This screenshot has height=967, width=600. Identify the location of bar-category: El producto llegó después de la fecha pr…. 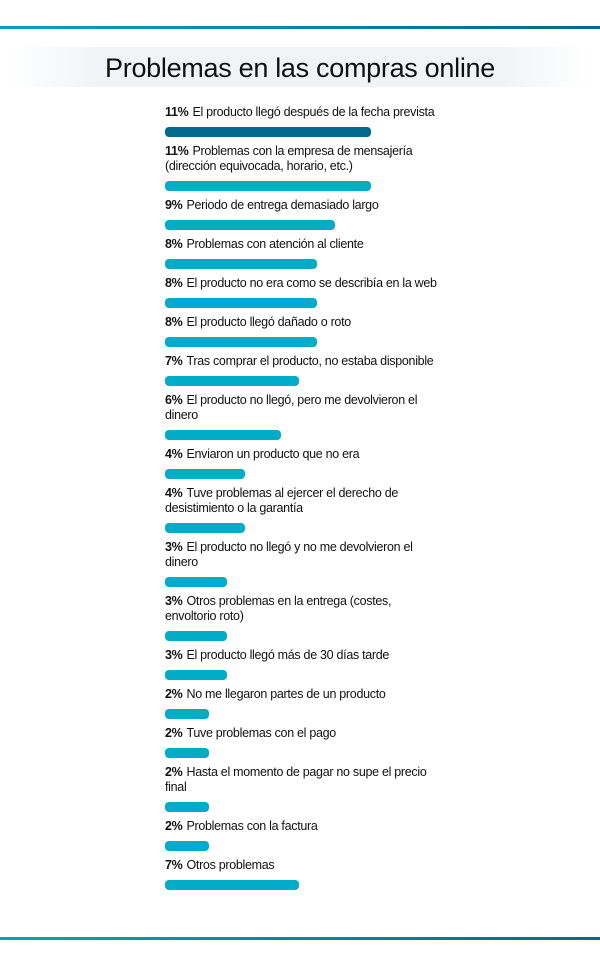
(313, 112).